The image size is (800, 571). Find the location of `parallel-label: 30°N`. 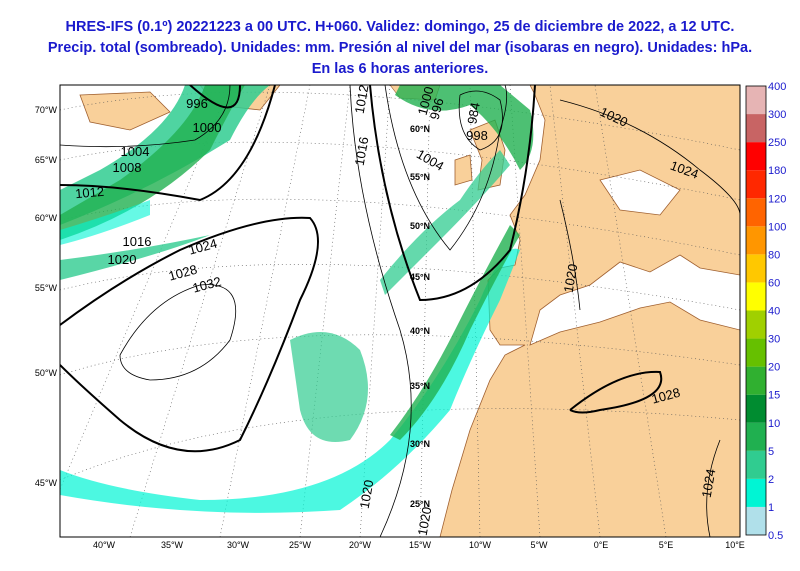

parallel-label: 30°N is located at coordinates (420, 444).